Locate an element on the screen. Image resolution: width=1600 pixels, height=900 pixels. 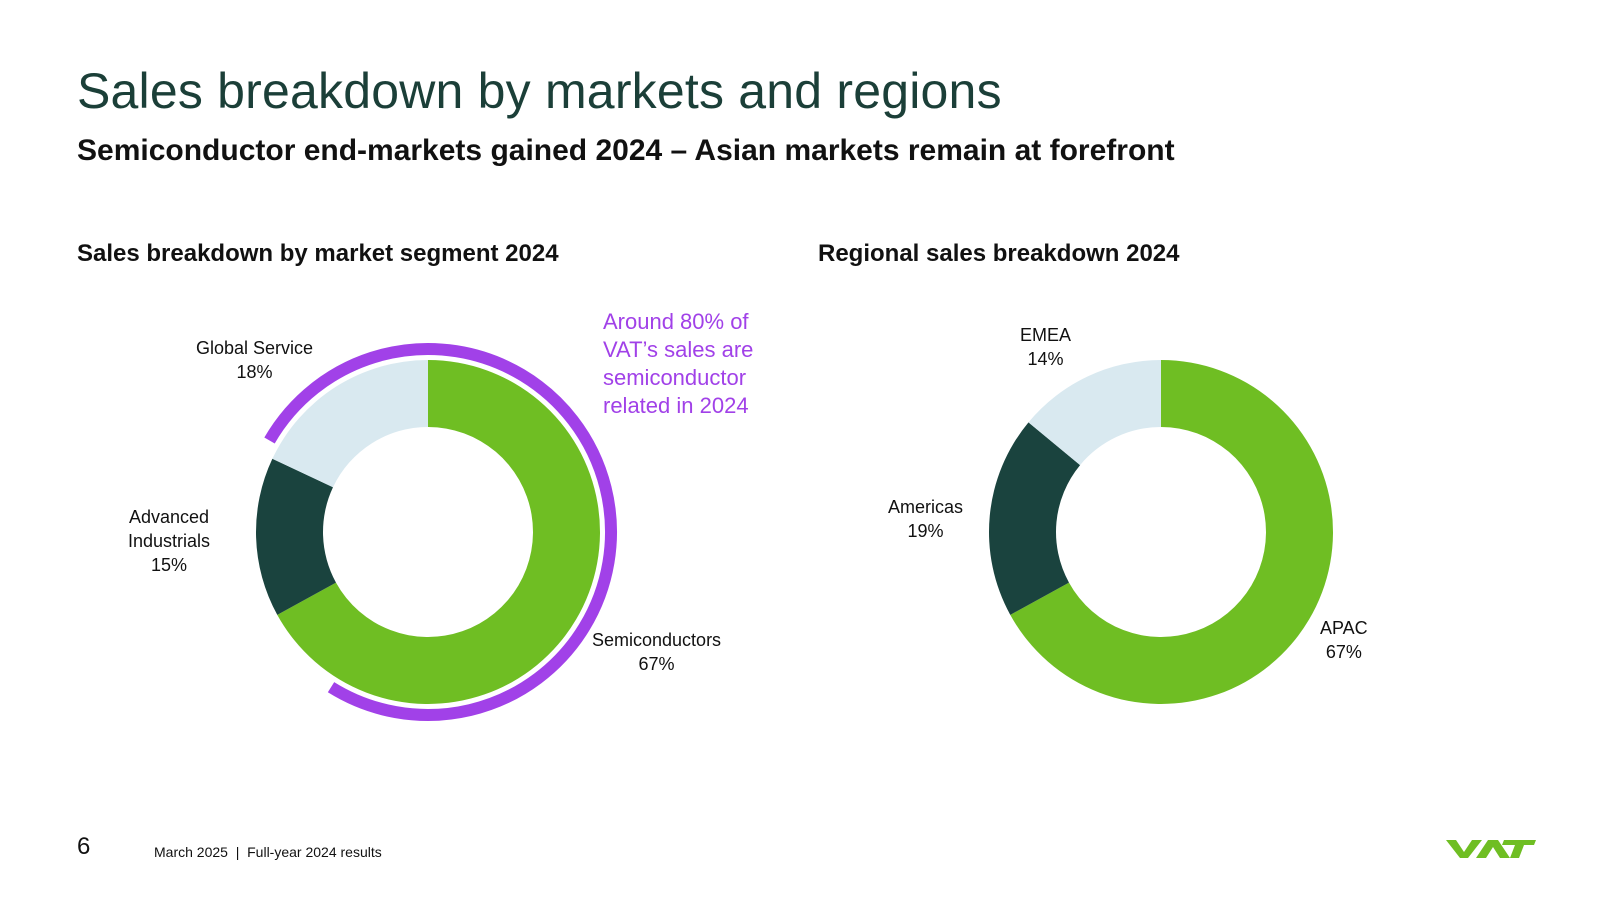
donut-slice-semiconductors is located at coordinates (438, 532).